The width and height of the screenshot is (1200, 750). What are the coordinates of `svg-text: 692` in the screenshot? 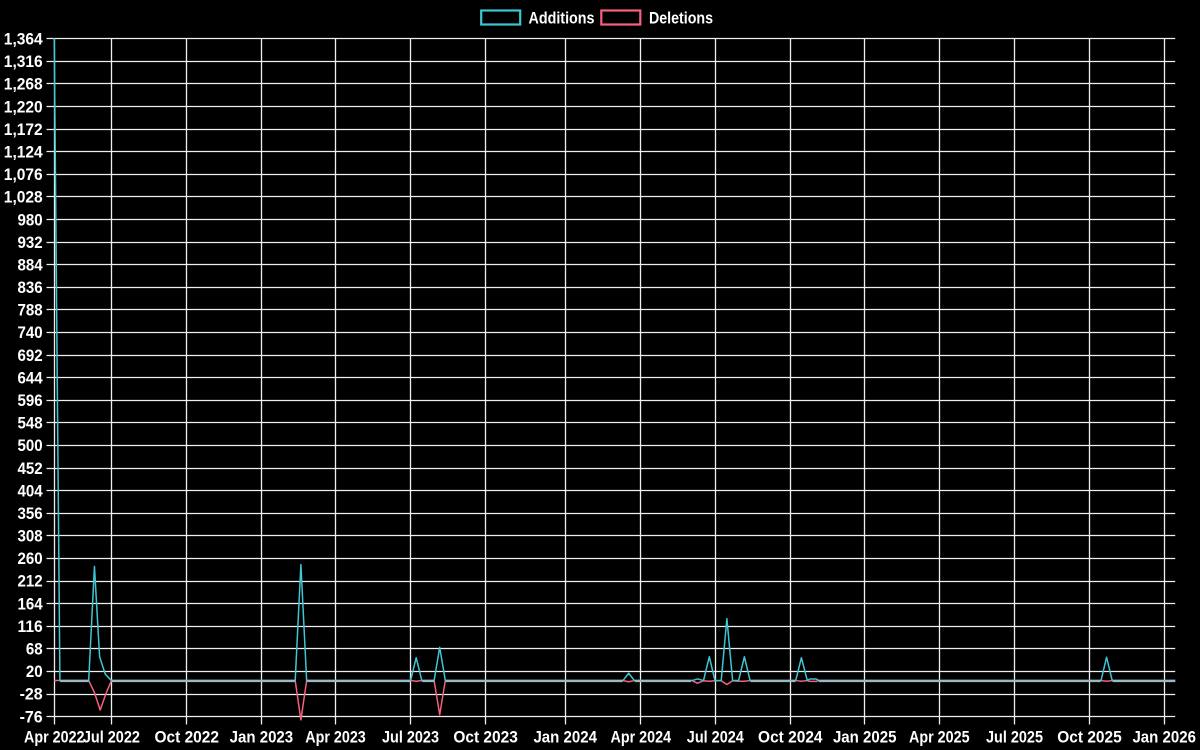 It's located at (30, 355).